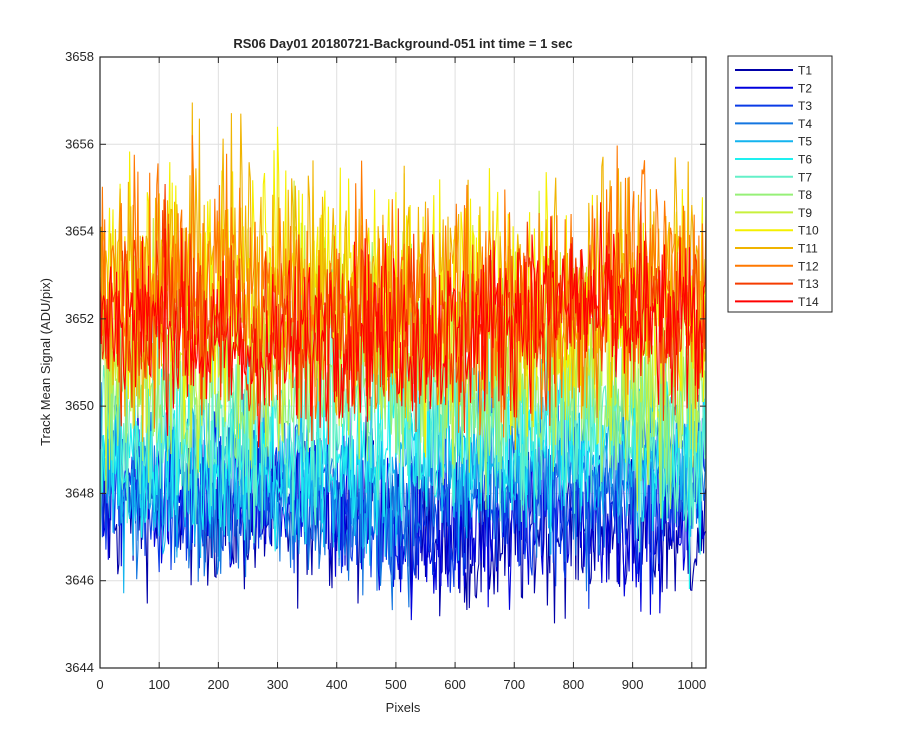 Image resolution: width=900 pixels, height=750 pixels. Describe the element at coordinates (805, 124) in the screenshot. I see `legend-label-T4: T4` at that location.